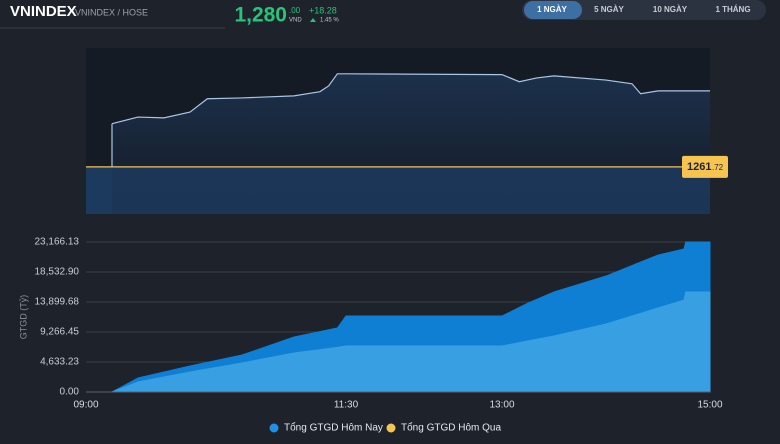 Image resolution: width=780 pixels, height=444 pixels. Describe the element at coordinates (57, 242) in the screenshot. I see `y-tick-label: 23,166.13` at that location.